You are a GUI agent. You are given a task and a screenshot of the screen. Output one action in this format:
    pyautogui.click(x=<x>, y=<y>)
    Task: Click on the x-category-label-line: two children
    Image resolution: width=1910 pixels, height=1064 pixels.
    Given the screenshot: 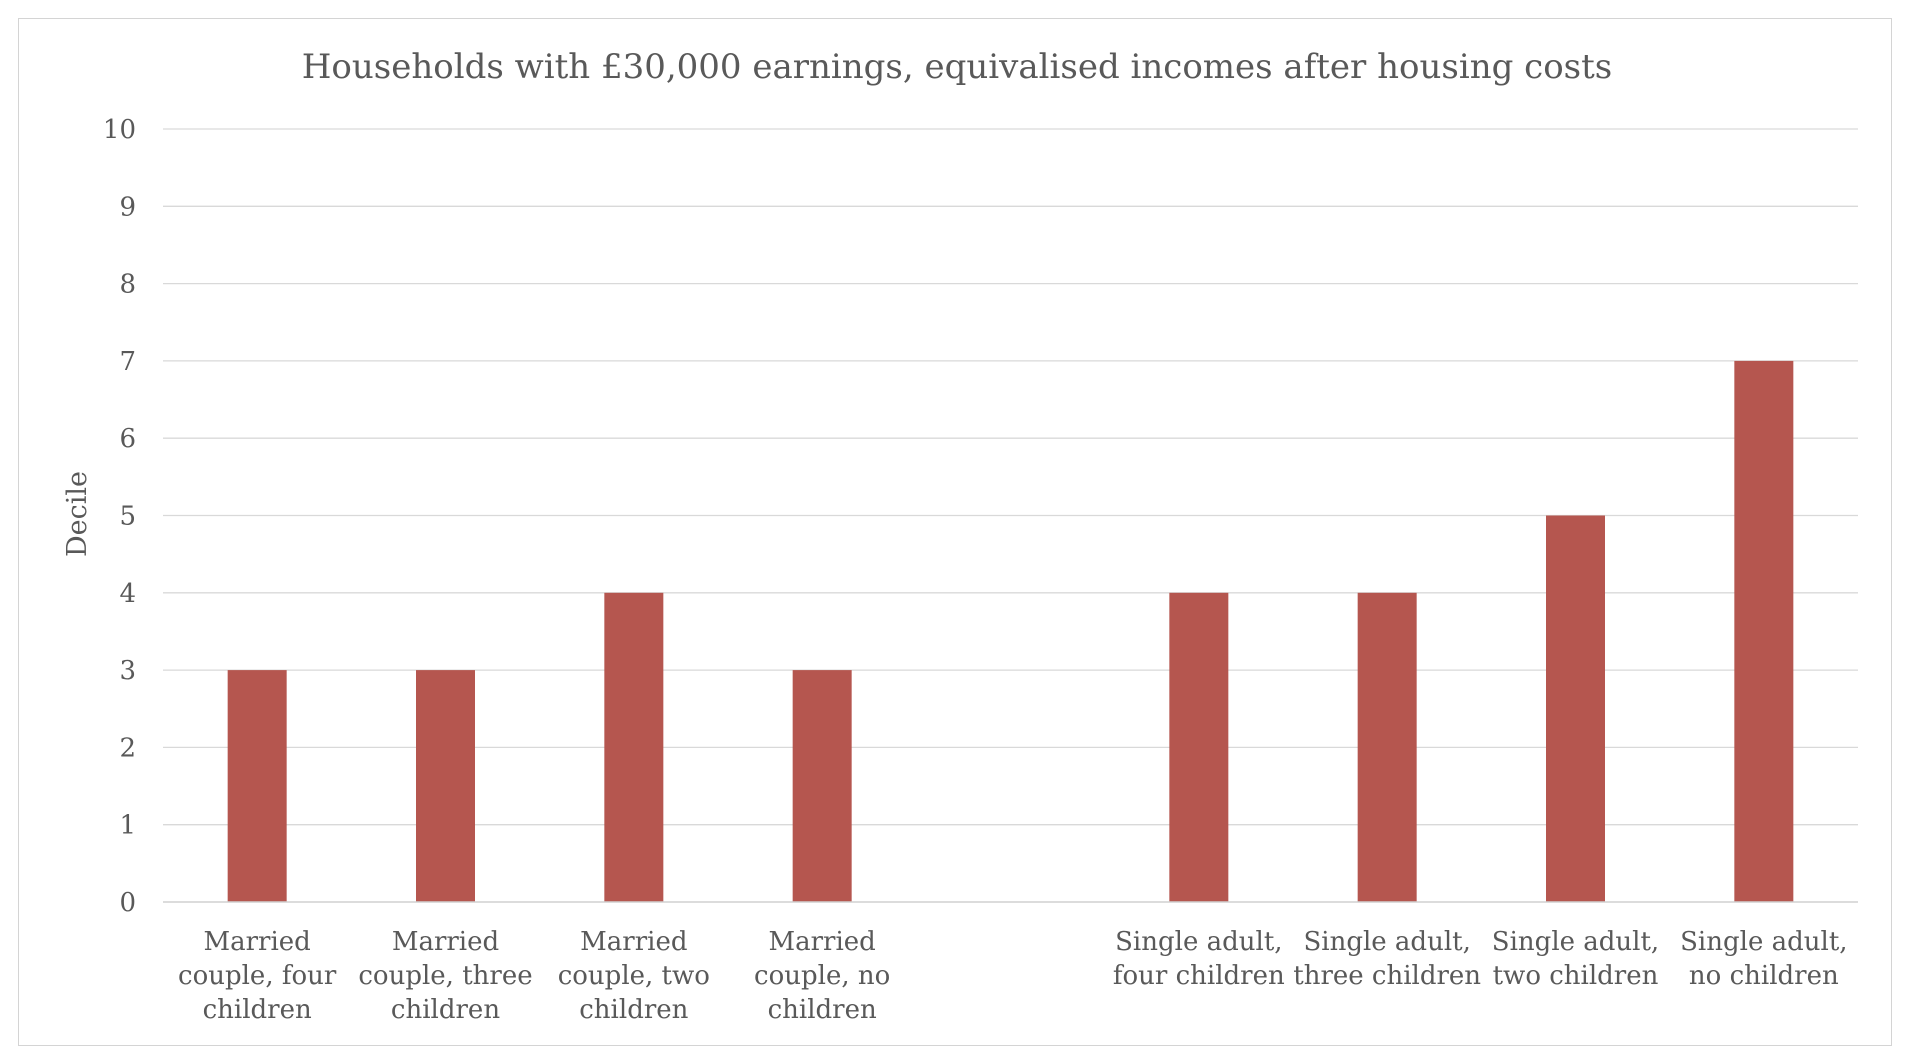 What is the action you would take?
    pyautogui.click(x=1576, y=976)
    